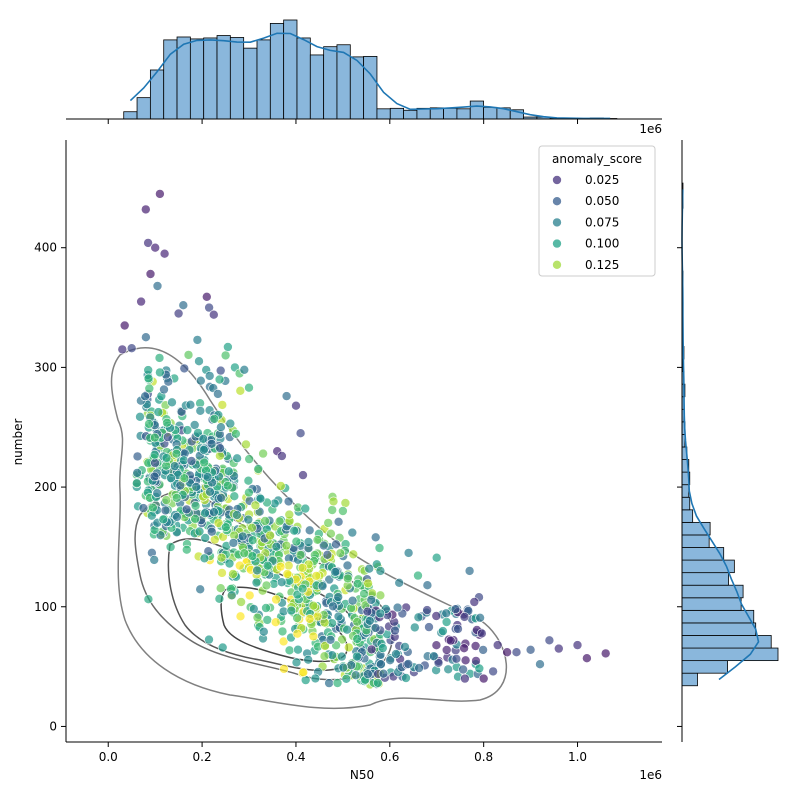 The width and height of the screenshot is (800, 800). Describe the element at coordinates (597, 211) in the screenshot. I see `legend-box` at that location.